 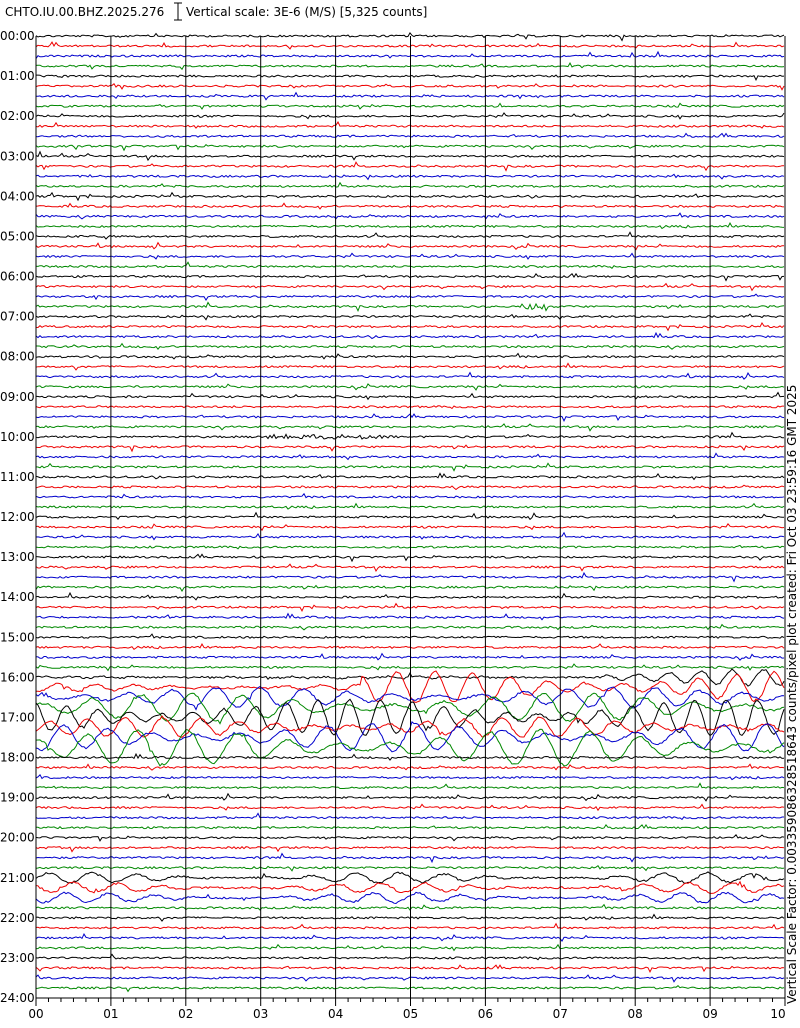 I want to click on y-label: 07:00, so click(x=17, y=317).